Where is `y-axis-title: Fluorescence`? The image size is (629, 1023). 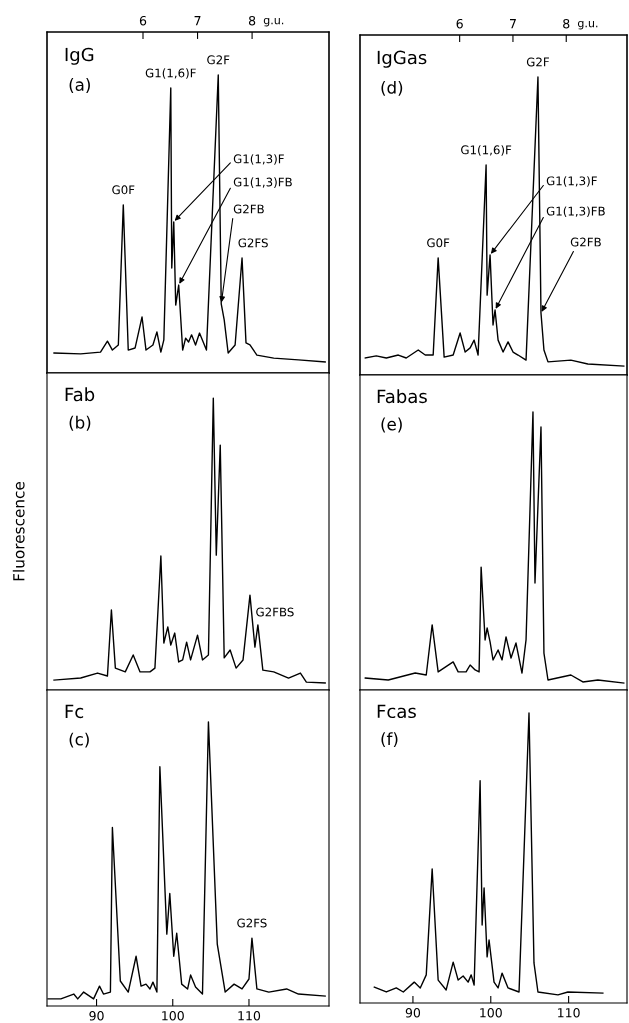
y-axis-title: Fluorescence is located at coordinates (18, 531).